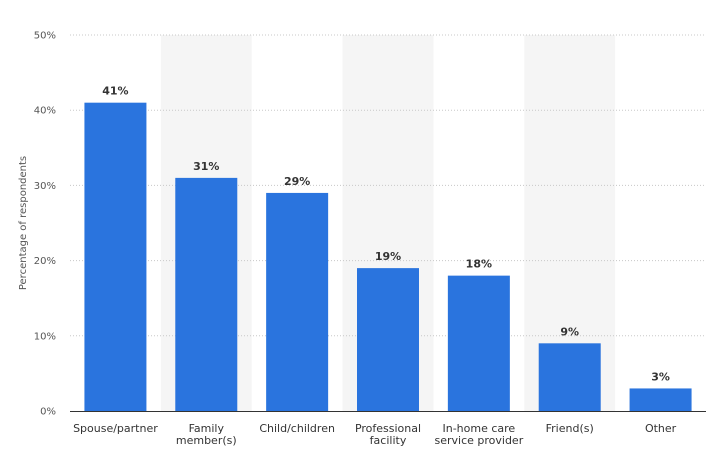 This screenshot has height=462, width=711. I want to click on y-tick-label-40: 40%, so click(45, 111).